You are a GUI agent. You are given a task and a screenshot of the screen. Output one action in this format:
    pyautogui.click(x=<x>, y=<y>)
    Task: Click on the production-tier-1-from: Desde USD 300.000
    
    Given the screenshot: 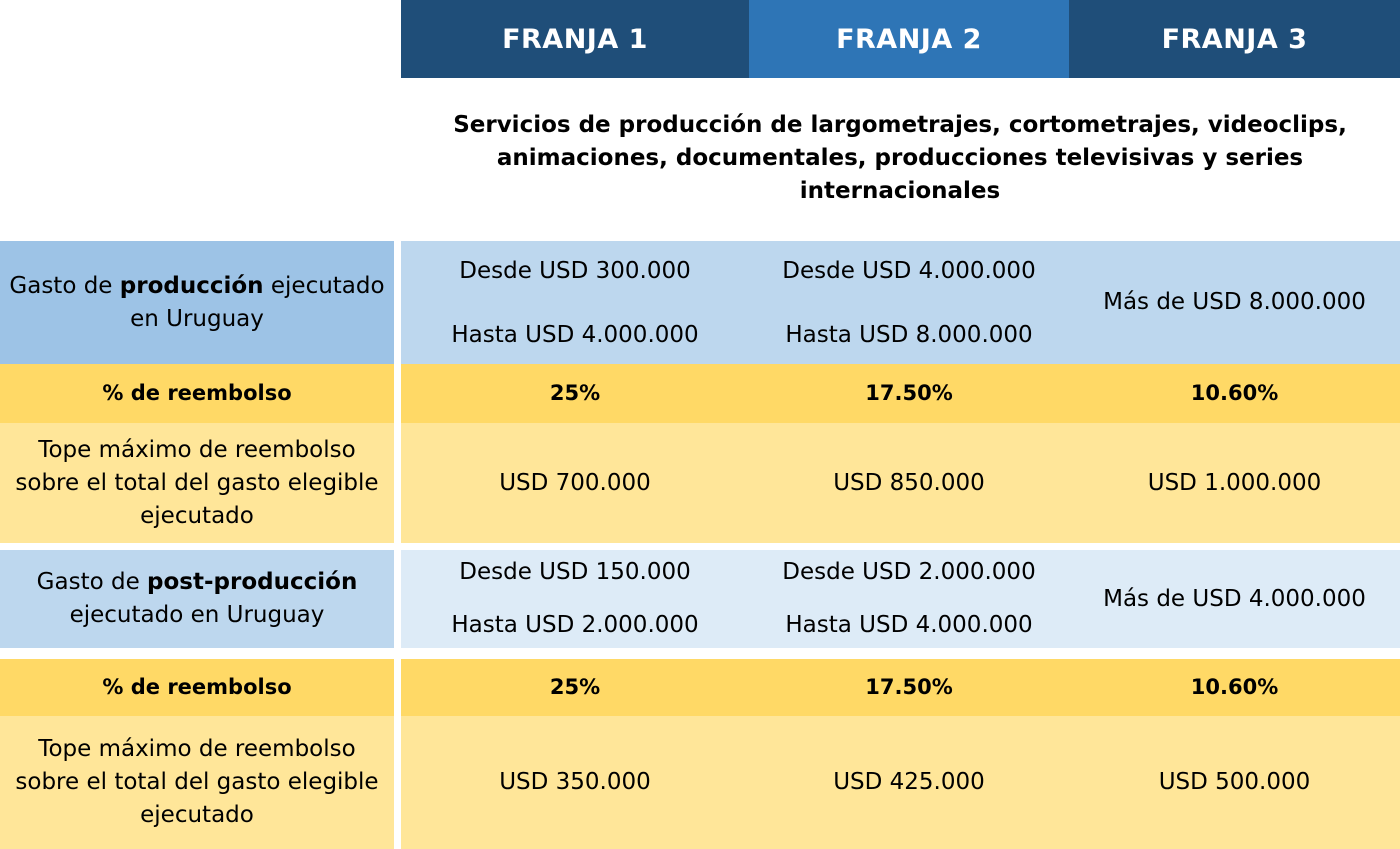 What is the action you would take?
    pyautogui.click(x=575, y=271)
    